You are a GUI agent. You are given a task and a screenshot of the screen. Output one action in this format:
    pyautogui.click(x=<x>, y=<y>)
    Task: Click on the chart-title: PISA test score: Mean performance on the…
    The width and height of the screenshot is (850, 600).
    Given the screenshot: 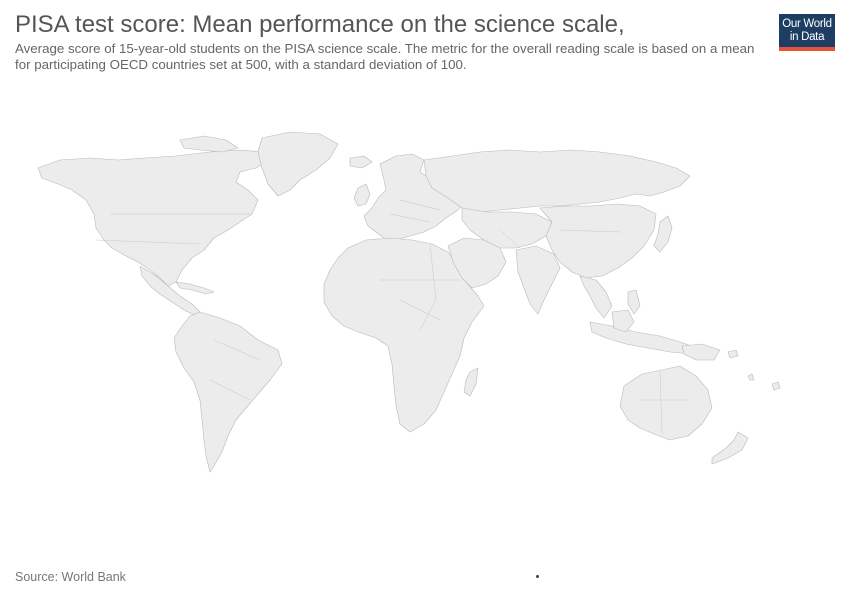 What is the action you would take?
    pyautogui.click(x=320, y=24)
    